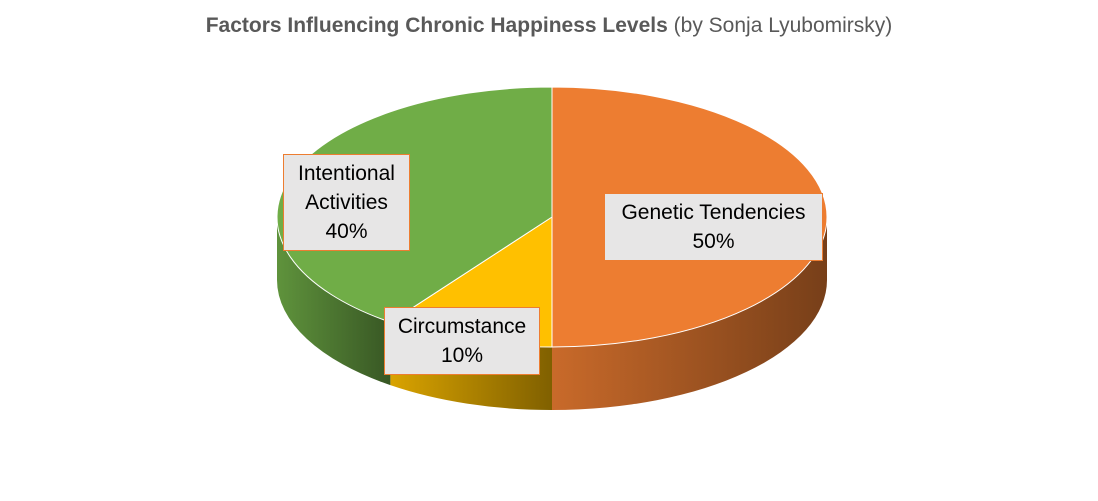 Image resolution: width=1098 pixels, height=501 pixels. What do you see at coordinates (462, 355) in the screenshot?
I see `data-label-value: 10%` at bounding box center [462, 355].